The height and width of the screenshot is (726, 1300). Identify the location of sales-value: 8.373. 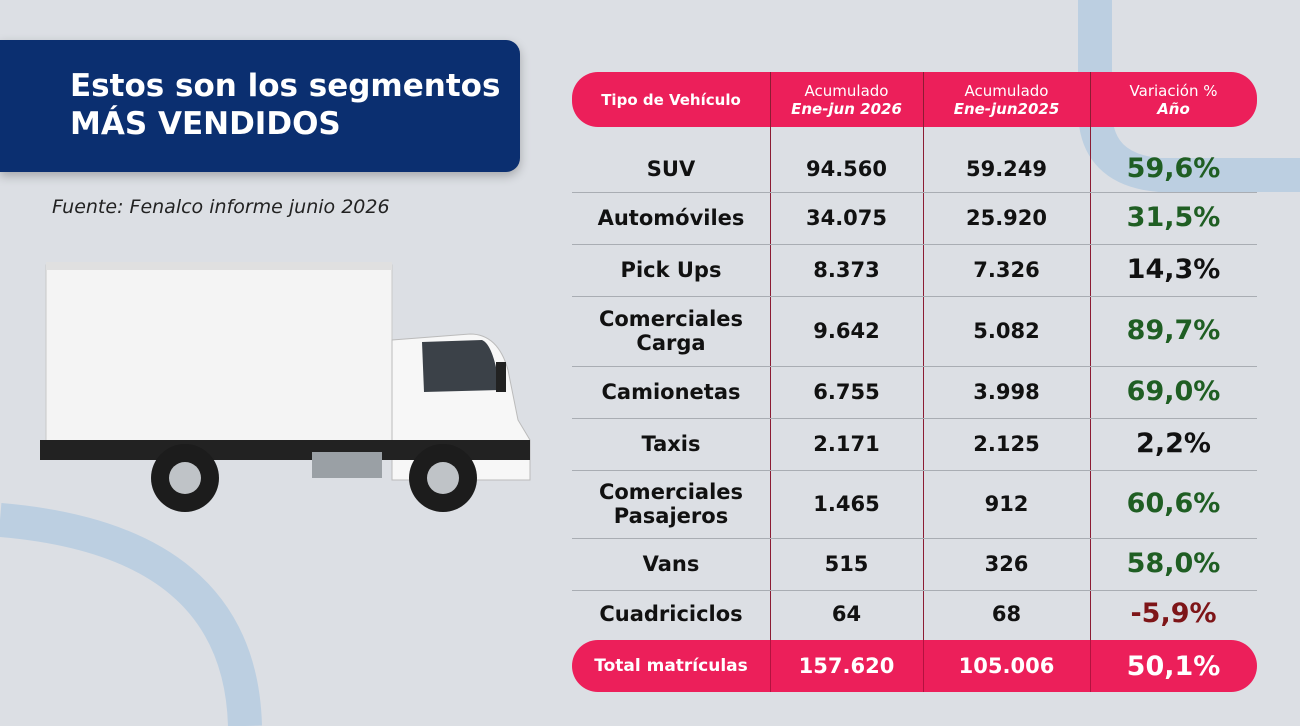
(846, 270).